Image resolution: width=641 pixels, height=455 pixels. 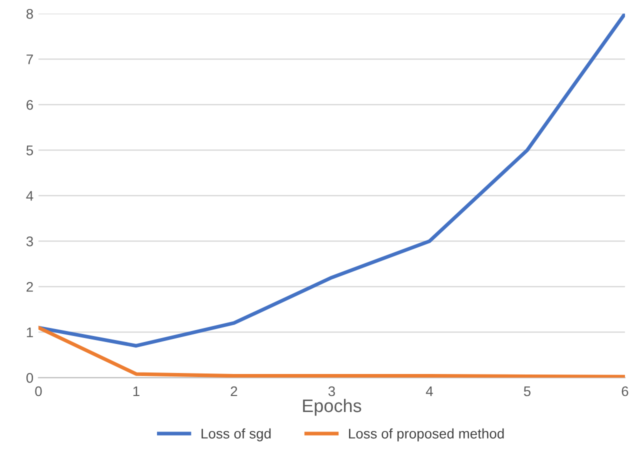 What do you see at coordinates (29, 105) in the screenshot?
I see `y-tick-label: 6` at bounding box center [29, 105].